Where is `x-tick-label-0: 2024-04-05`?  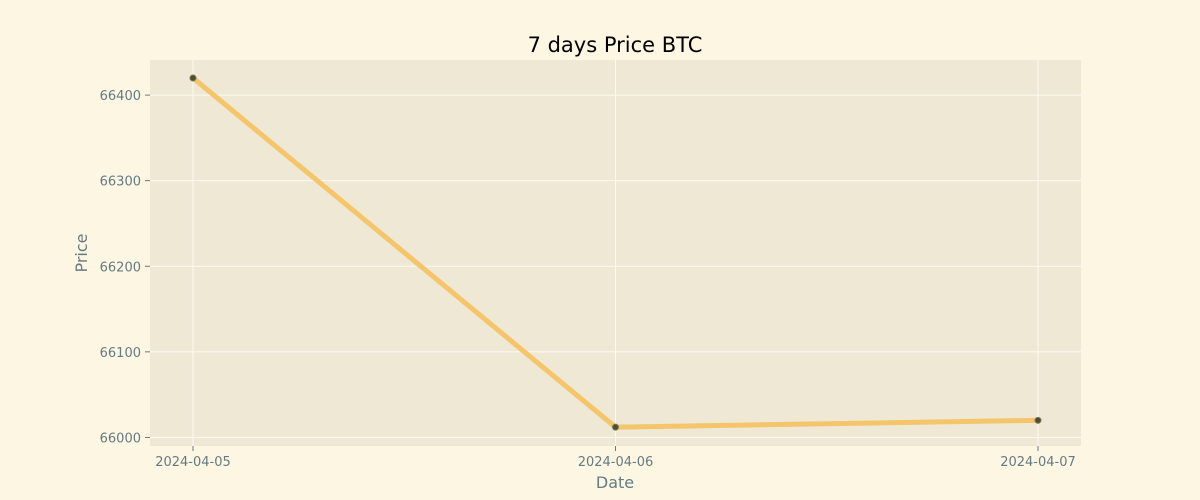 x-tick-label-0: 2024-04-05 is located at coordinates (193, 462).